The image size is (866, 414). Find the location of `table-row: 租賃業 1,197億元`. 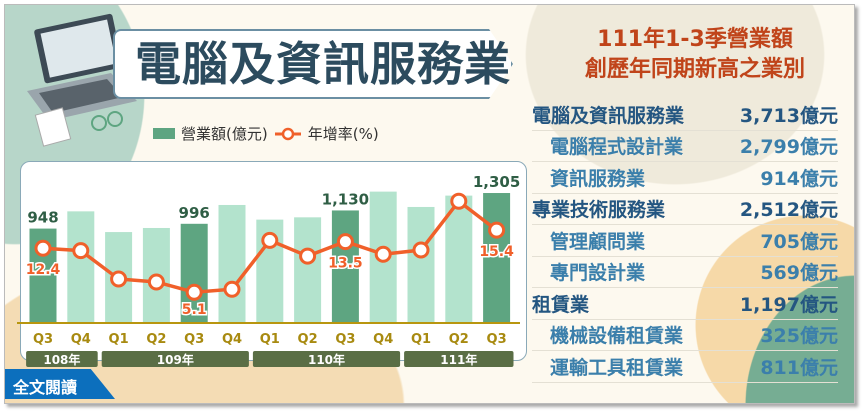

table-row: 租賃業 1,197億元 is located at coordinates (685, 304).